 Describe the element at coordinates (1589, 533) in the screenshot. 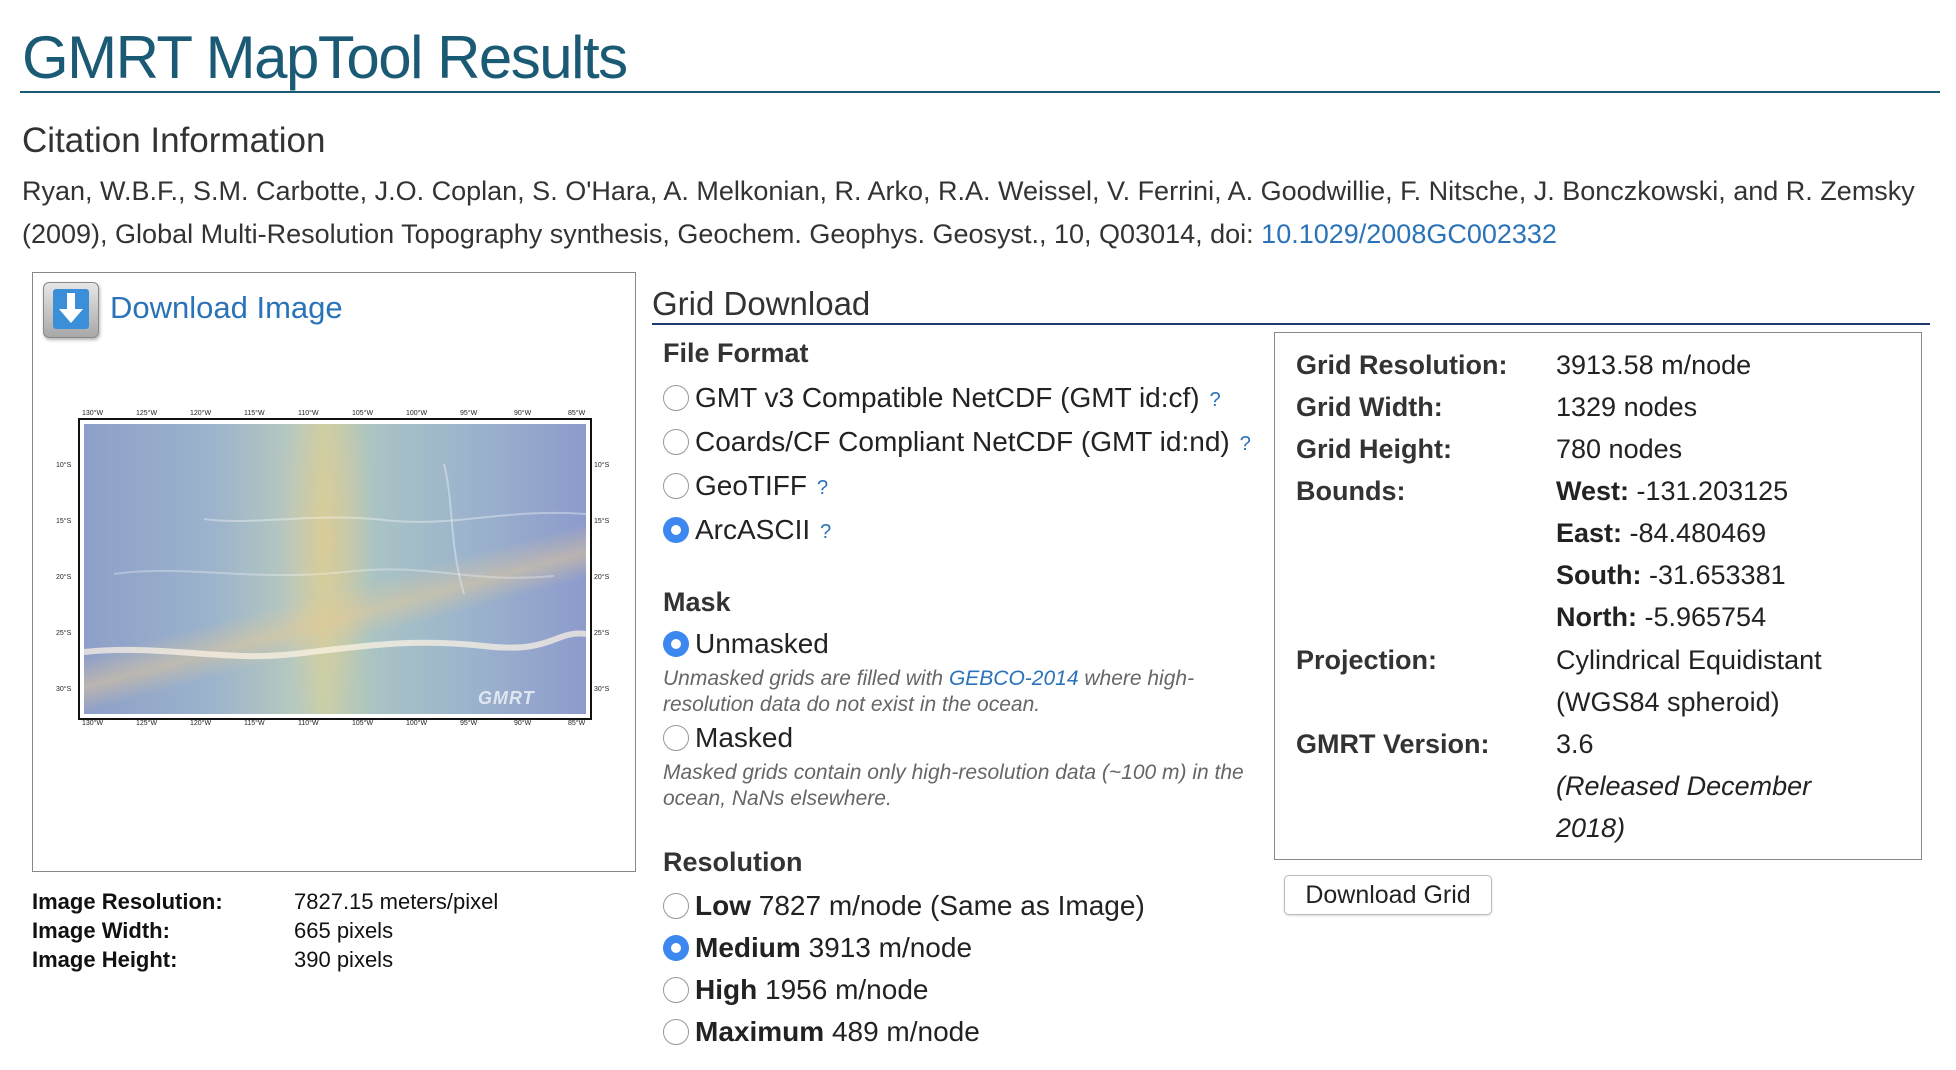

I see `east-label: East:` at that location.